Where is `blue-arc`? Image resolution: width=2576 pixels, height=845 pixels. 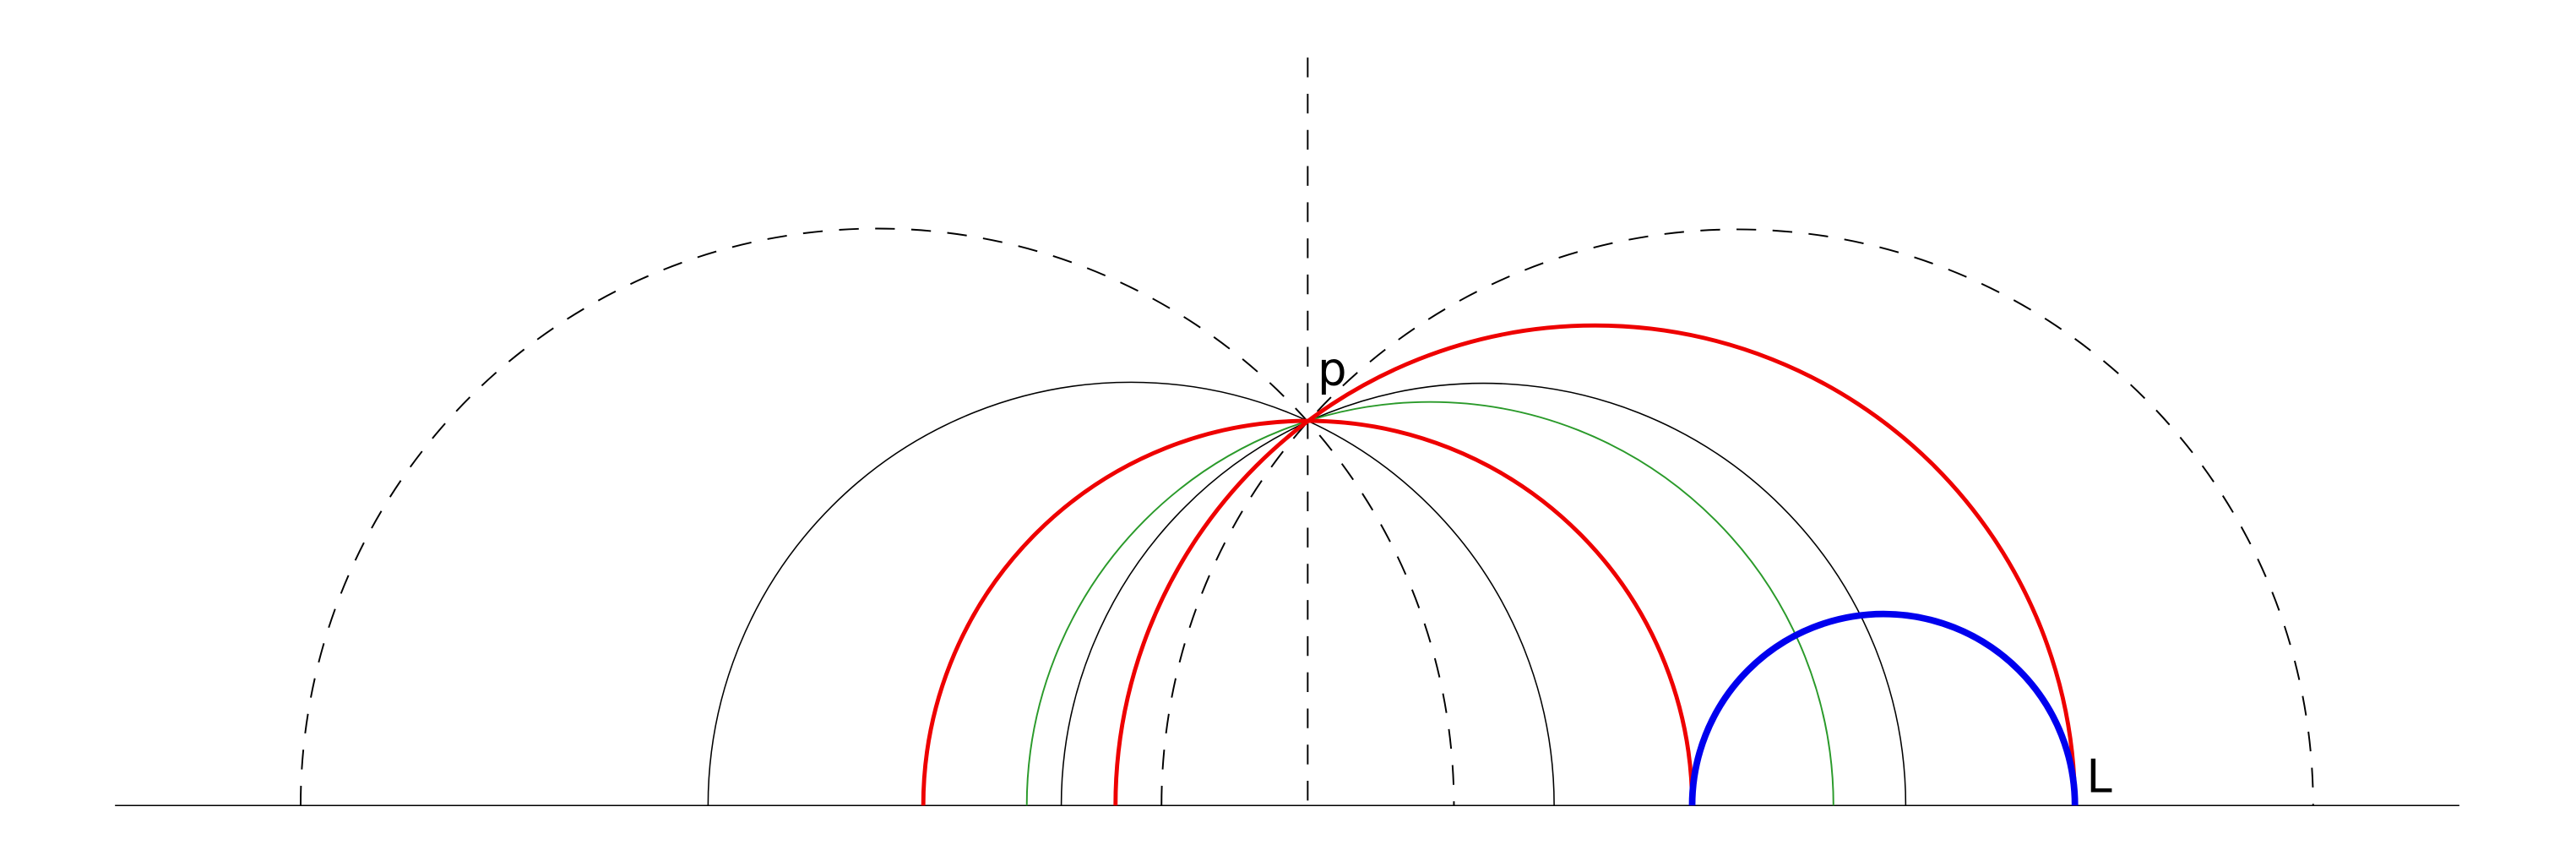
blue-arc is located at coordinates (1883, 708).